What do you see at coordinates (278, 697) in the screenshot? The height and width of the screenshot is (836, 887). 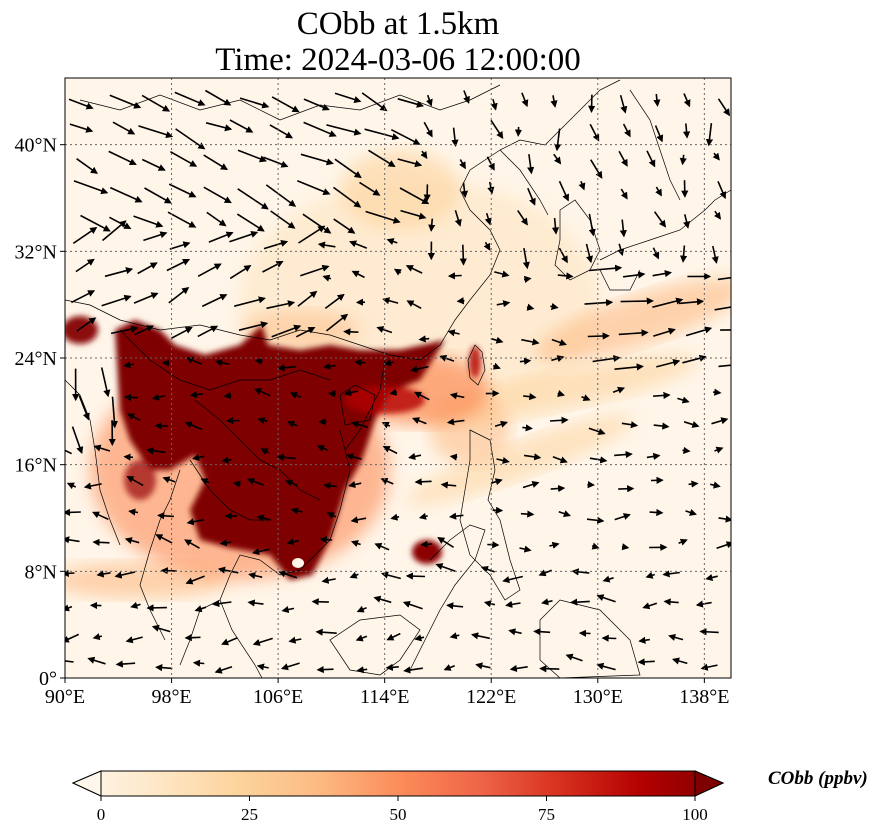 I see `lon-tick-label: 106°E` at bounding box center [278, 697].